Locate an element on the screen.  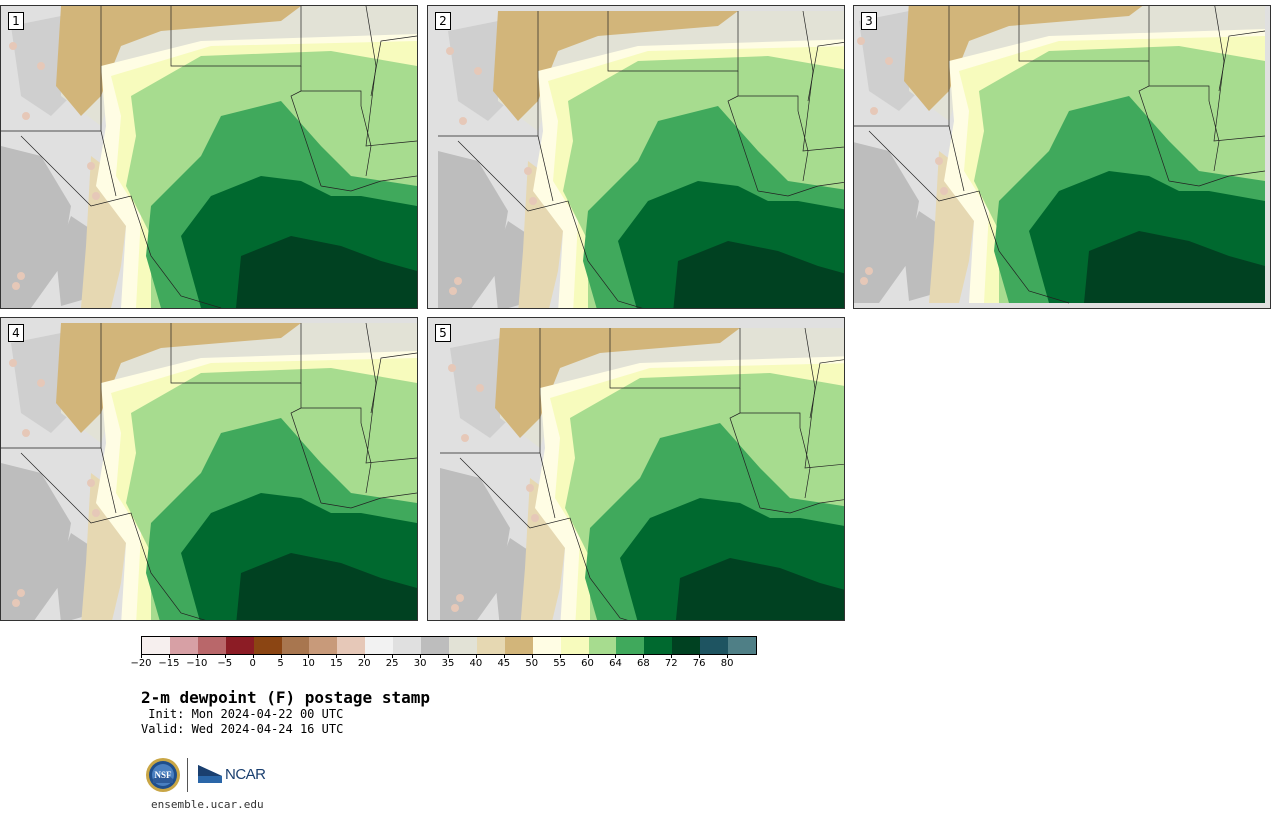
colorbar-tick-label: −15 is located at coordinates (169, 663).